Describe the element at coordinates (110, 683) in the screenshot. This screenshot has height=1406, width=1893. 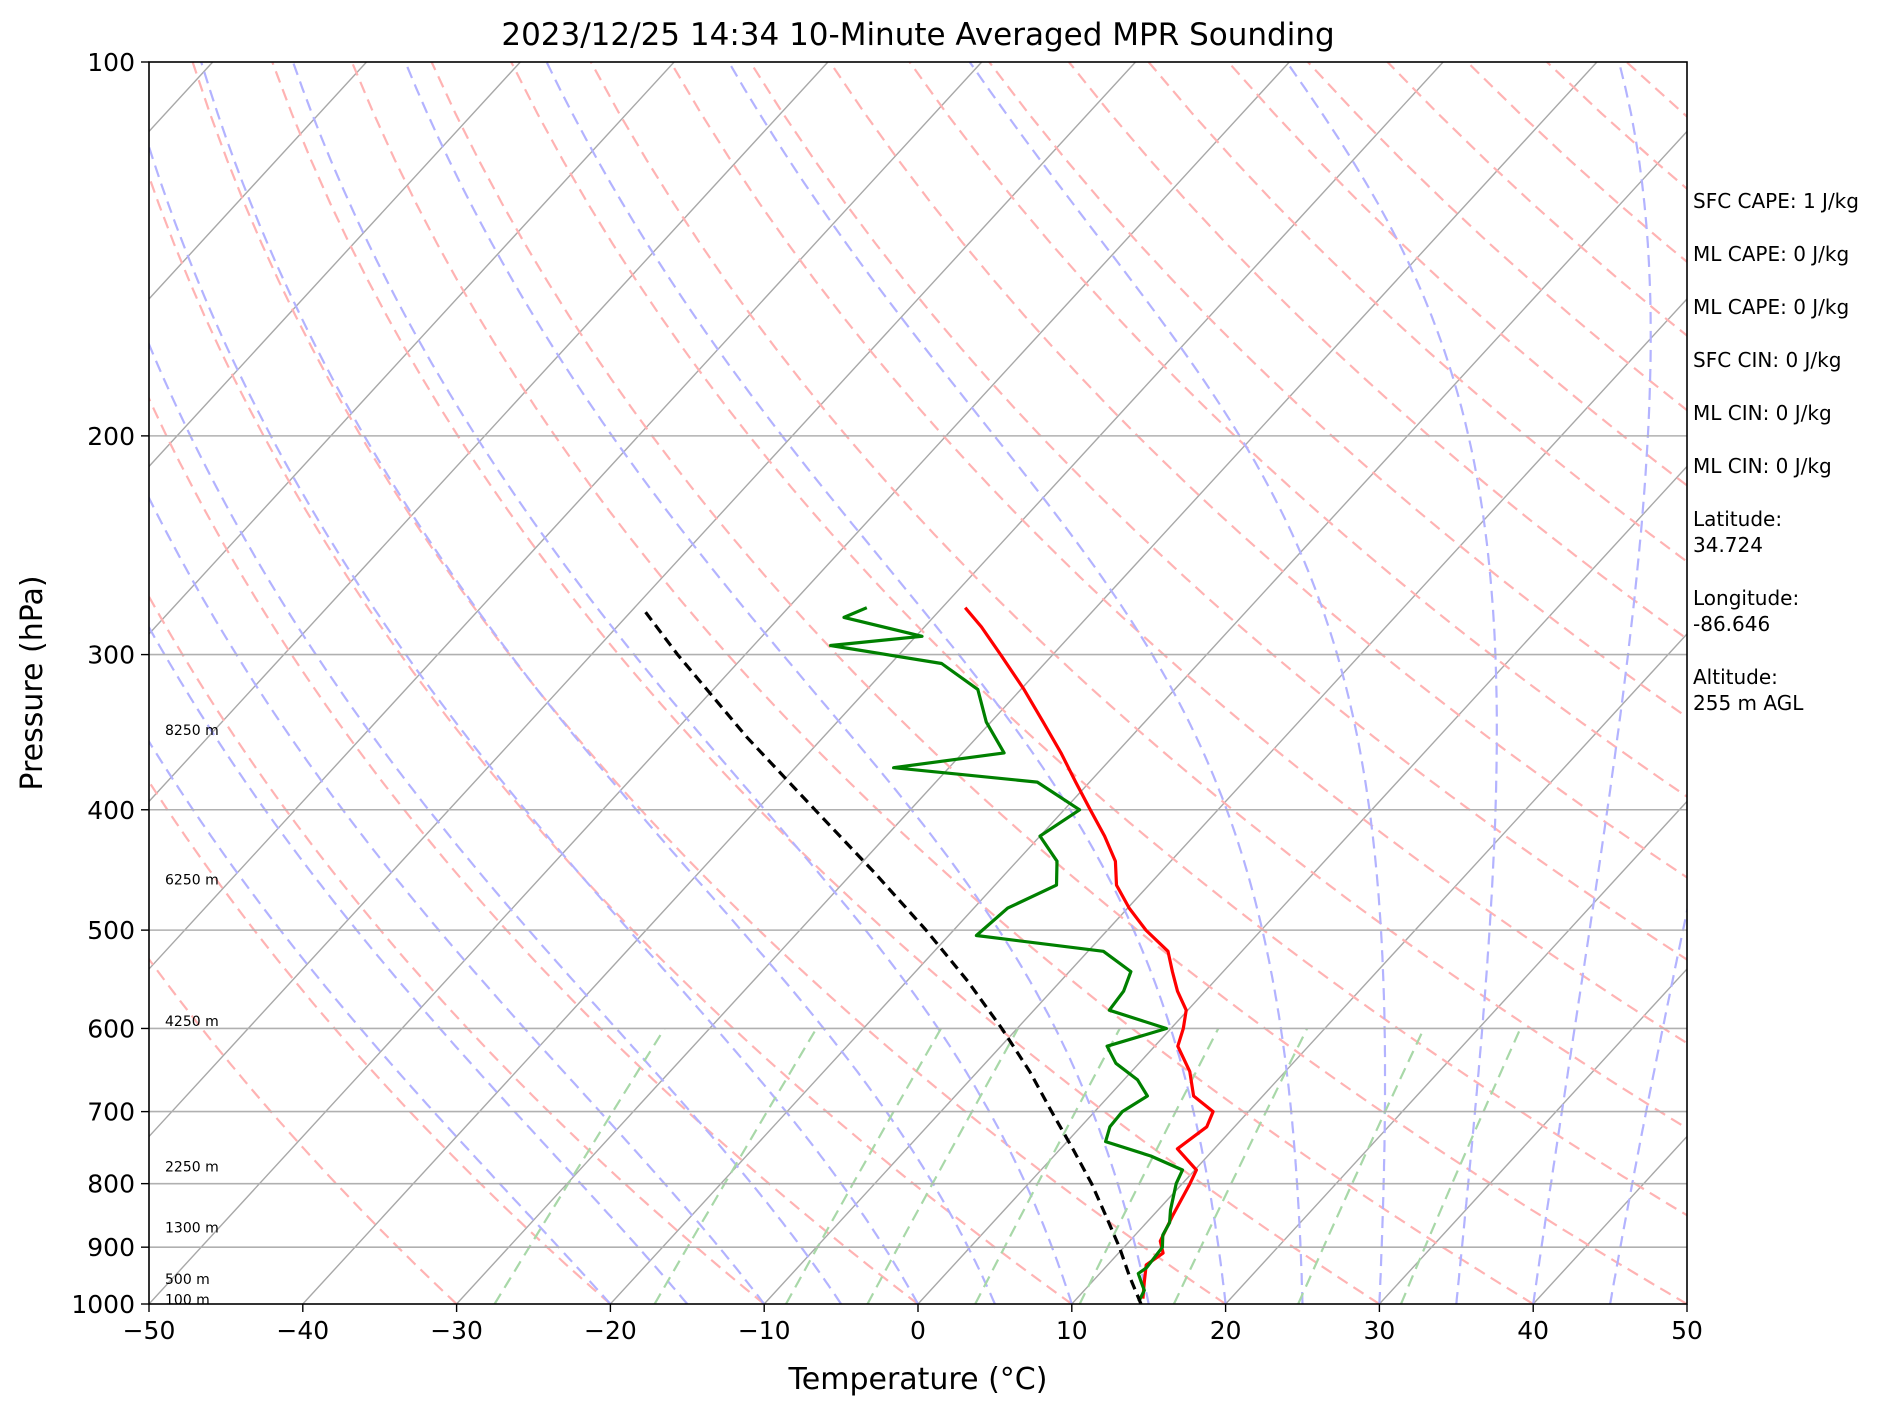
I see `y-axis-ticks: 100 200 300 400 500 600 700 800 900 1000` at that location.